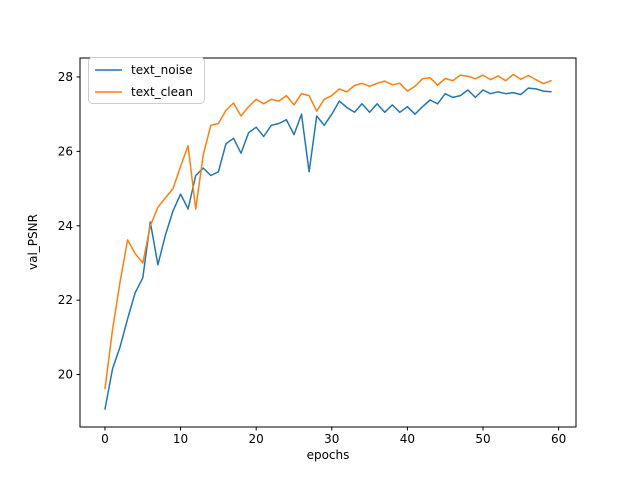 Image resolution: width=640 pixels, height=480 pixels. Describe the element at coordinates (65, 77) in the screenshot. I see `y-tick-label: 28` at that location.